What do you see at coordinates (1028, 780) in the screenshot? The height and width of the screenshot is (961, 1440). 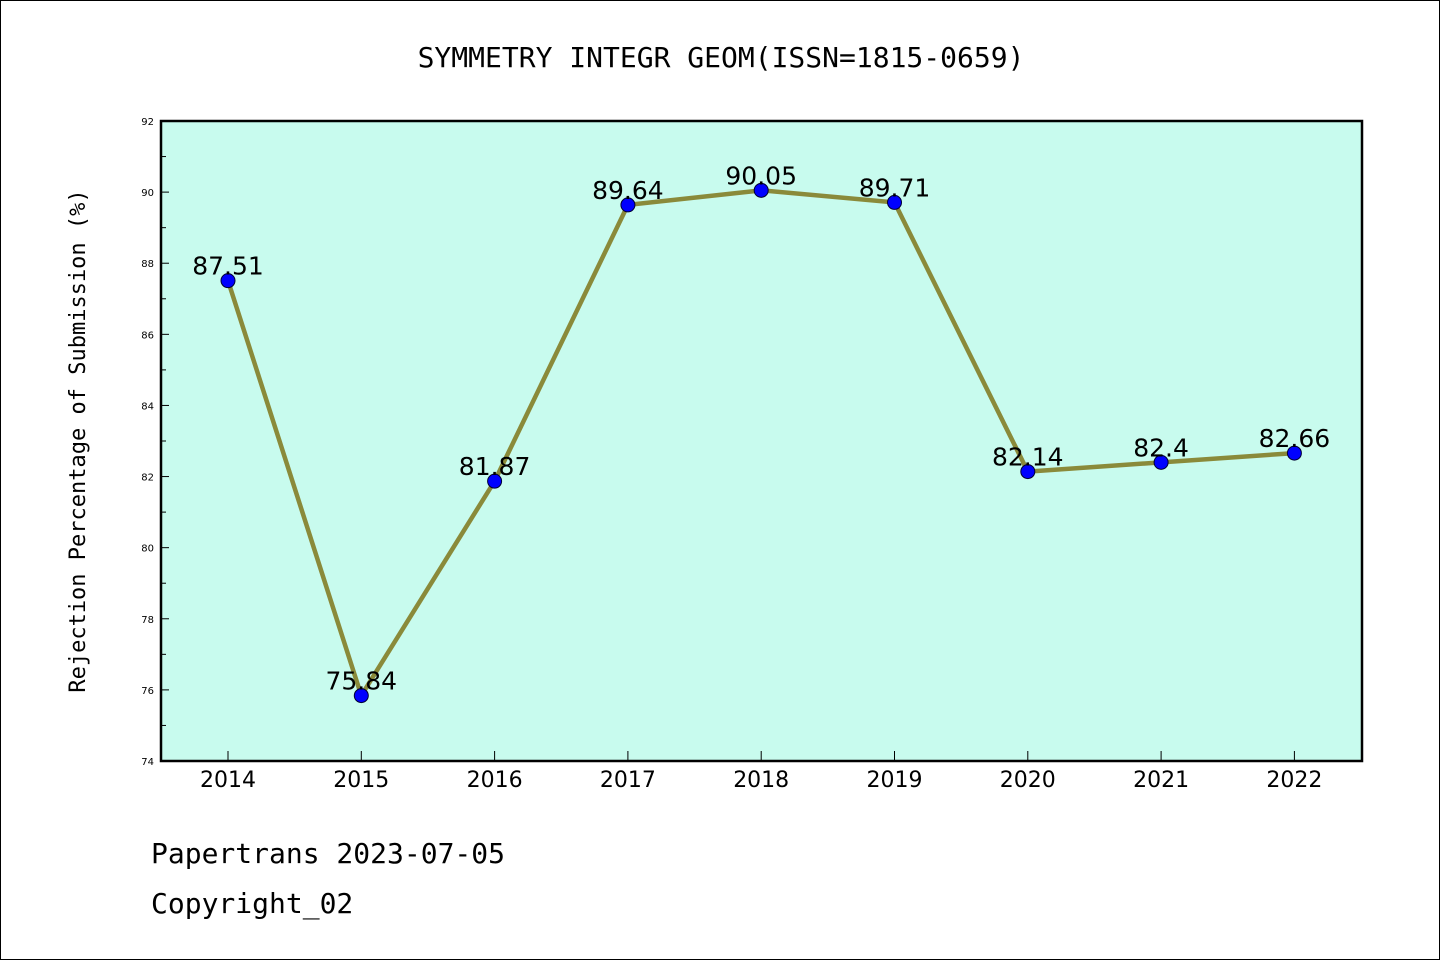 I see `x-tick-label: 2020` at bounding box center [1028, 780].